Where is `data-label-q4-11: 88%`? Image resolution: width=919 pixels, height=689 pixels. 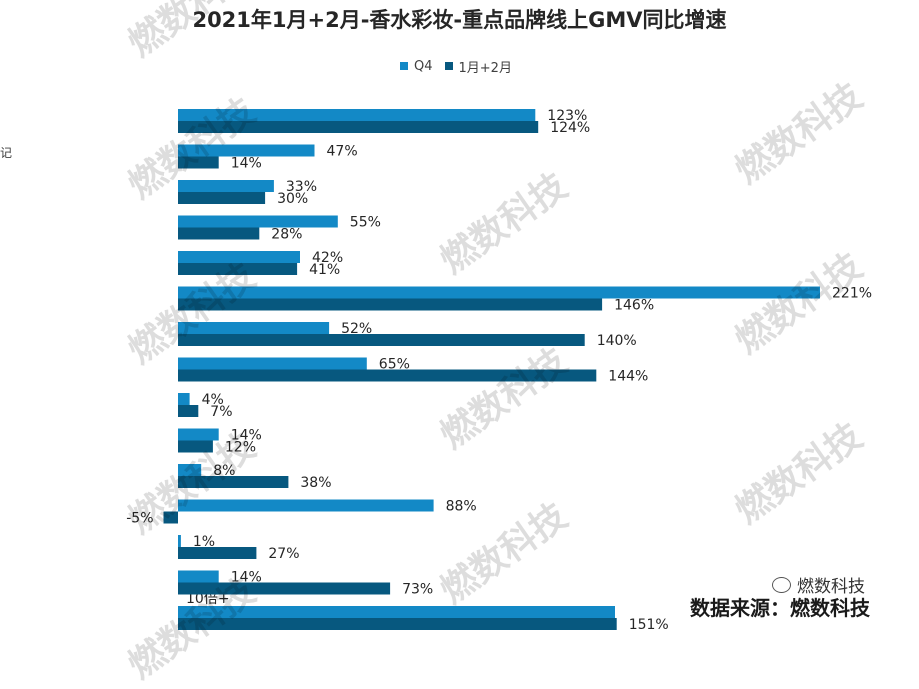
data-label-q4-11: 88% is located at coordinates (461, 507).